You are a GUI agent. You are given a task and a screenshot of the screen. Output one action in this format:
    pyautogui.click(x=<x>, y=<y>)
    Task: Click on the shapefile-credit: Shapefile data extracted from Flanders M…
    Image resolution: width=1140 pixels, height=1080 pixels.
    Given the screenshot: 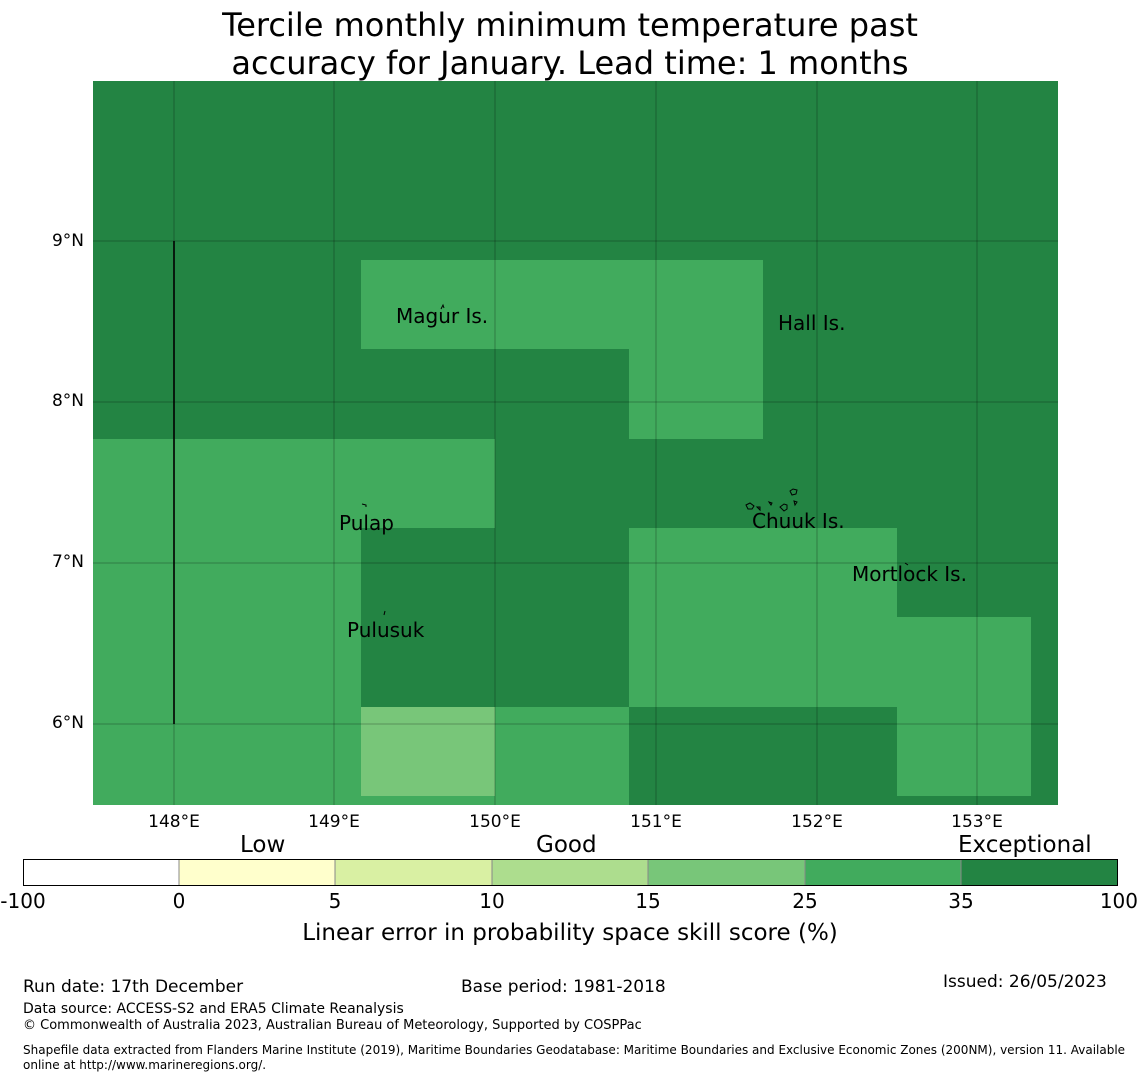 What is the action you would take?
    pyautogui.click(x=580, y=1058)
    